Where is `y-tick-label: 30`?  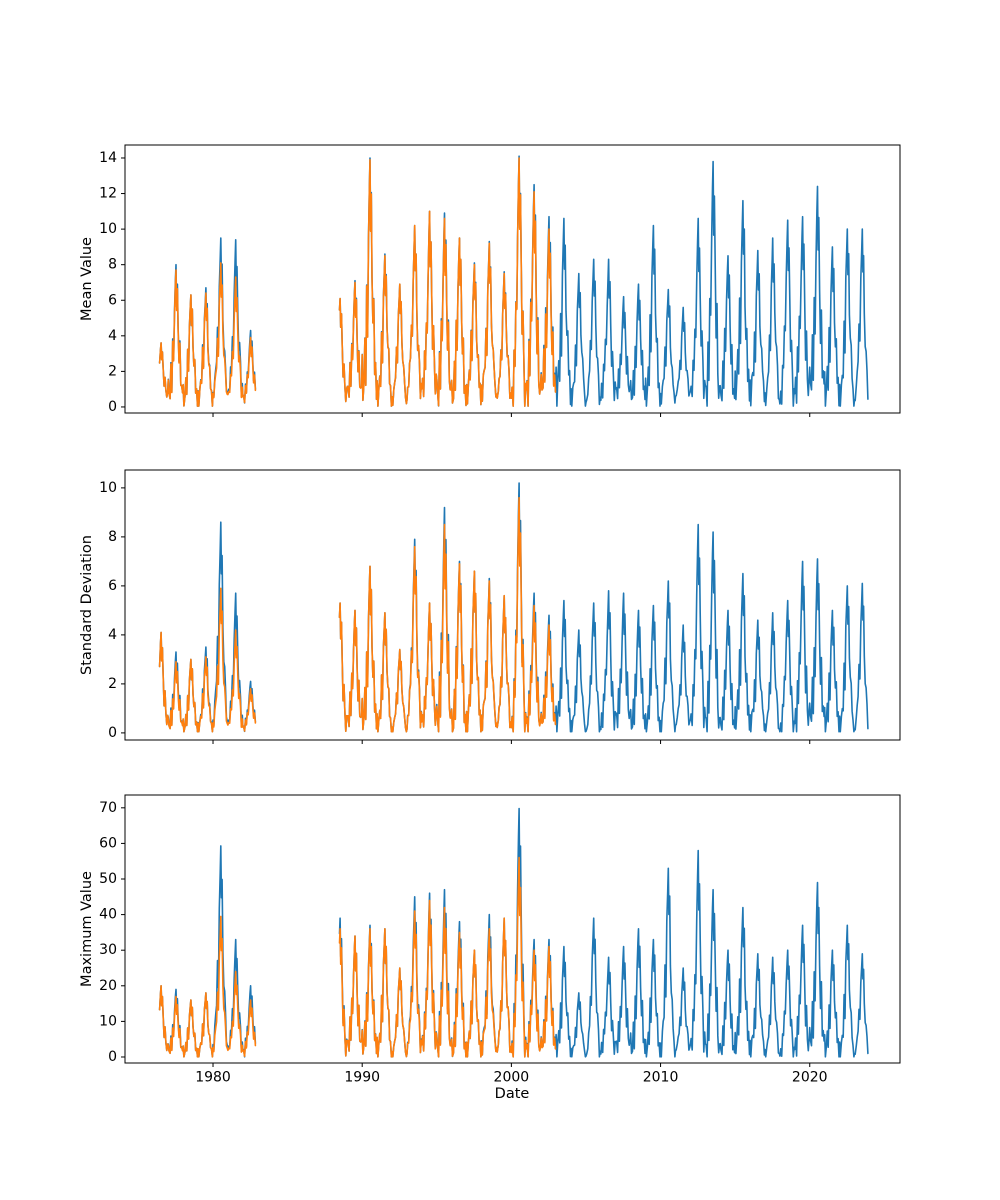 y-tick-label: 30 is located at coordinates (108, 950).